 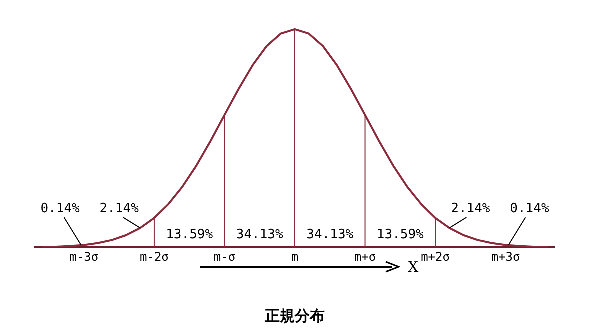 What do you see at coordinates (154, 257) in the screenshot?
I see `x-tick-label: m-2σ` at bounding box center [154, 257].